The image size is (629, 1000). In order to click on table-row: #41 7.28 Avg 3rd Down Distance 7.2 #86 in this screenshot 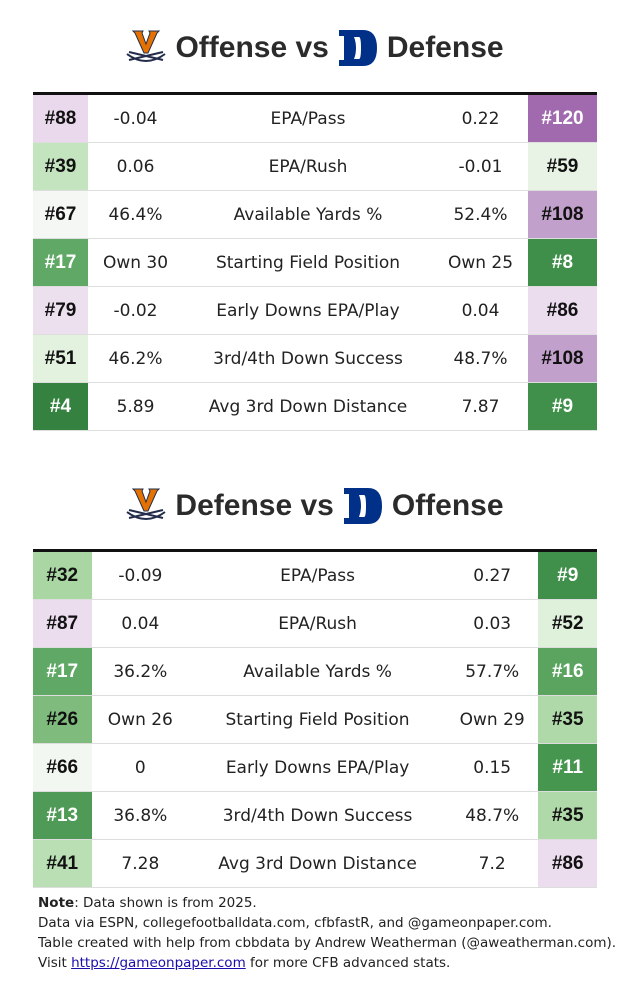, I will do `click(315, 863)`.